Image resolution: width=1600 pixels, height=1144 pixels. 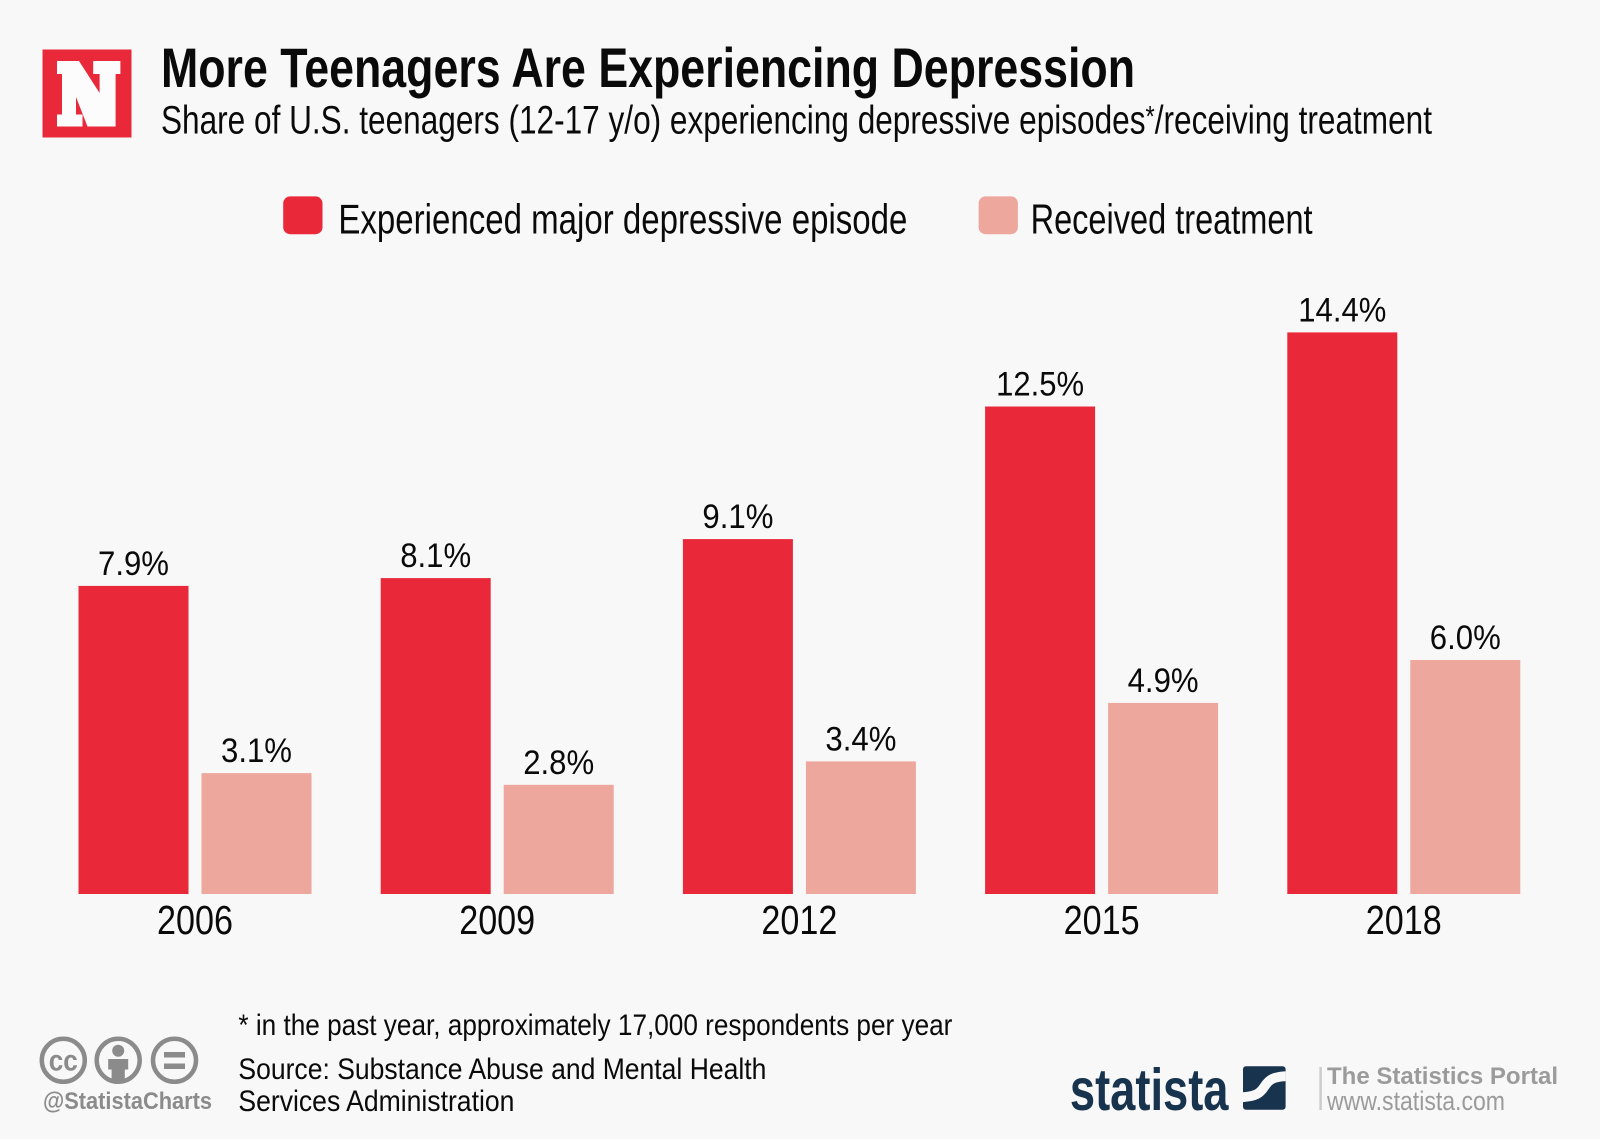 I want to click on svg-text: 3.1%, so click(x=256, y=751).